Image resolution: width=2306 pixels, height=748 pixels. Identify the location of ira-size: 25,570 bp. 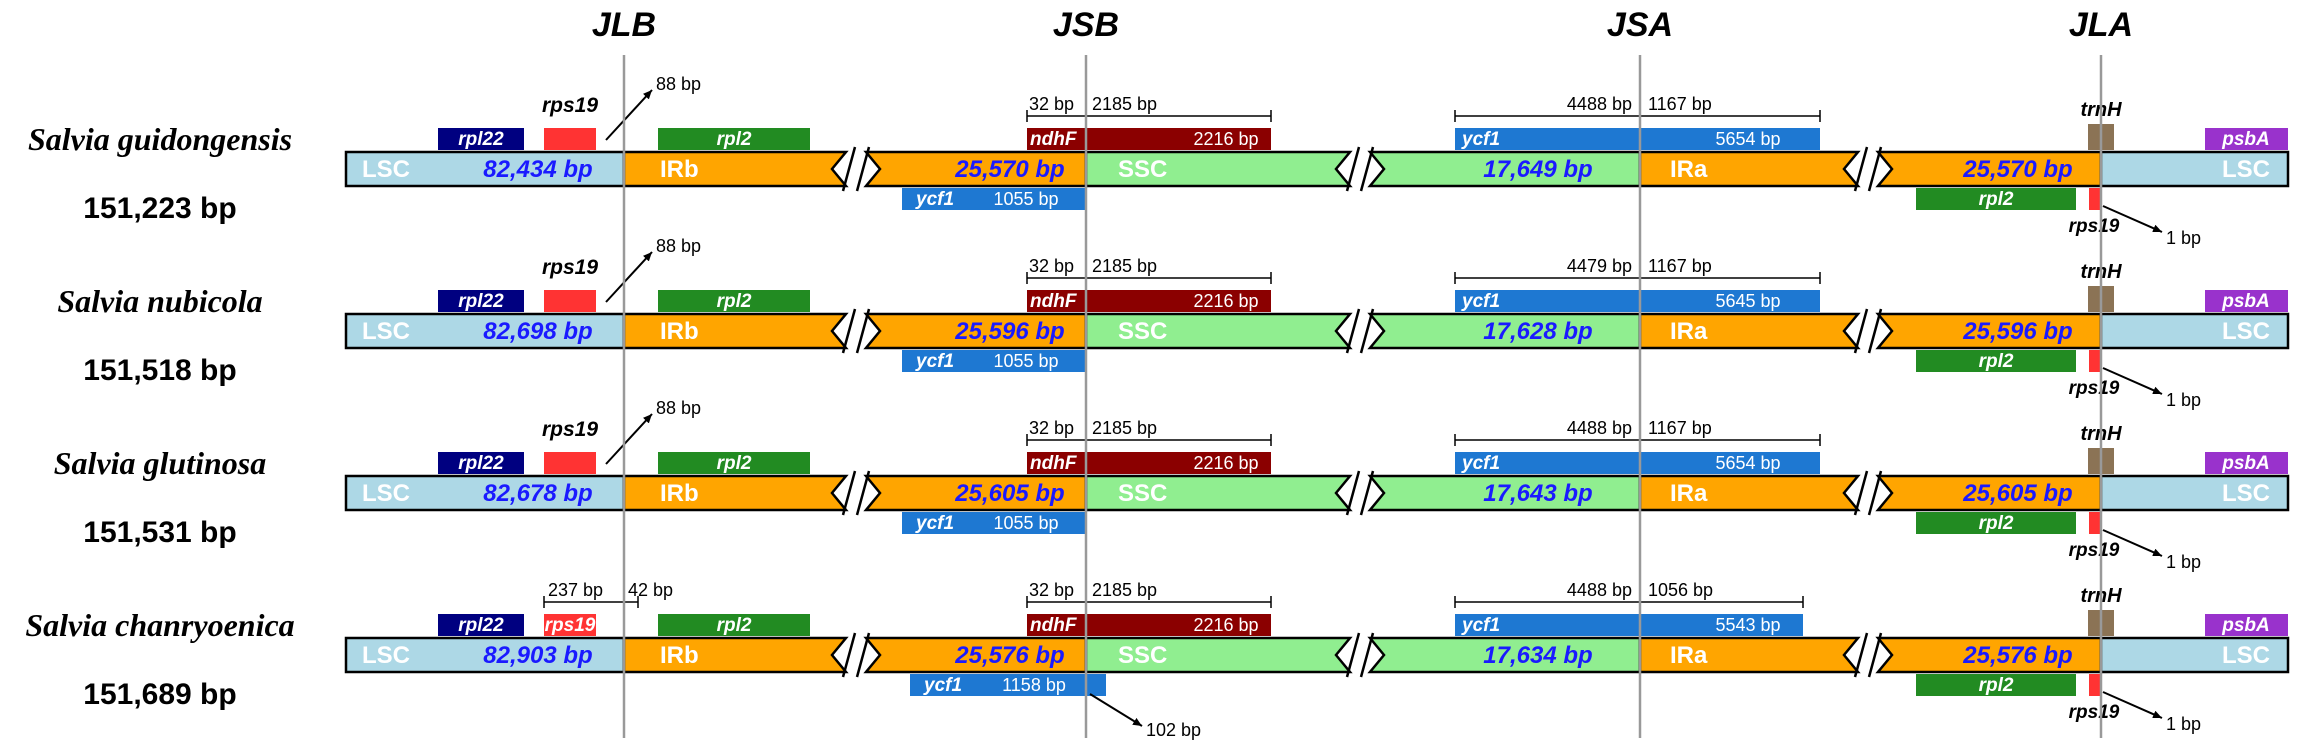
(2017, 169).